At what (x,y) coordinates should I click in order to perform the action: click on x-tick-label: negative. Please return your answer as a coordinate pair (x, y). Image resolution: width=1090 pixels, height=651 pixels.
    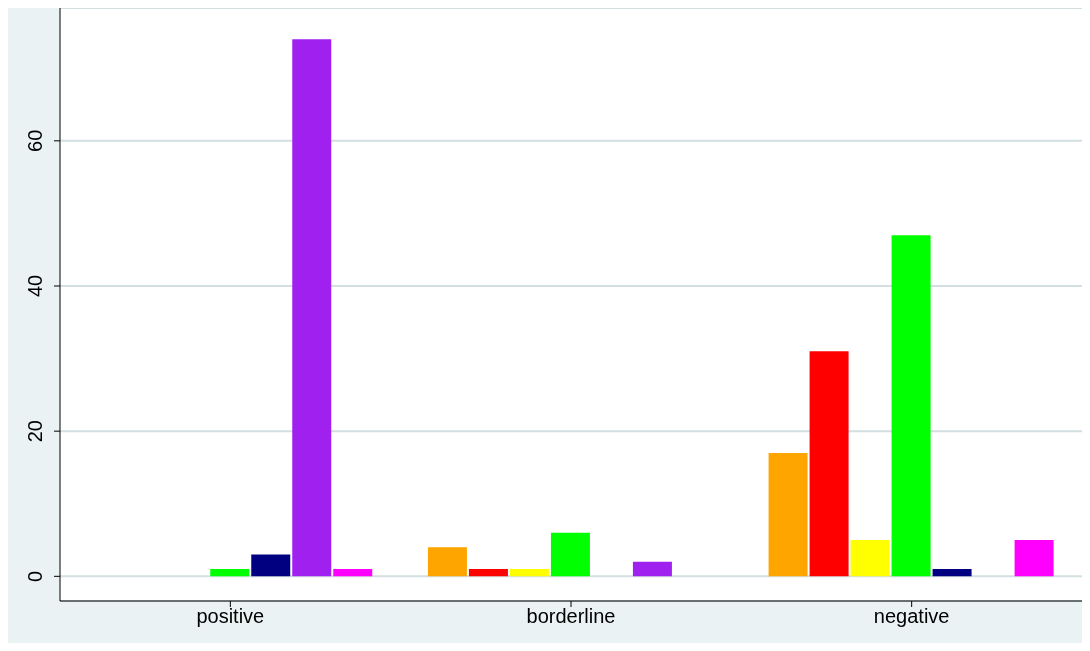
    Looking at the image, I should click on (911, 616).